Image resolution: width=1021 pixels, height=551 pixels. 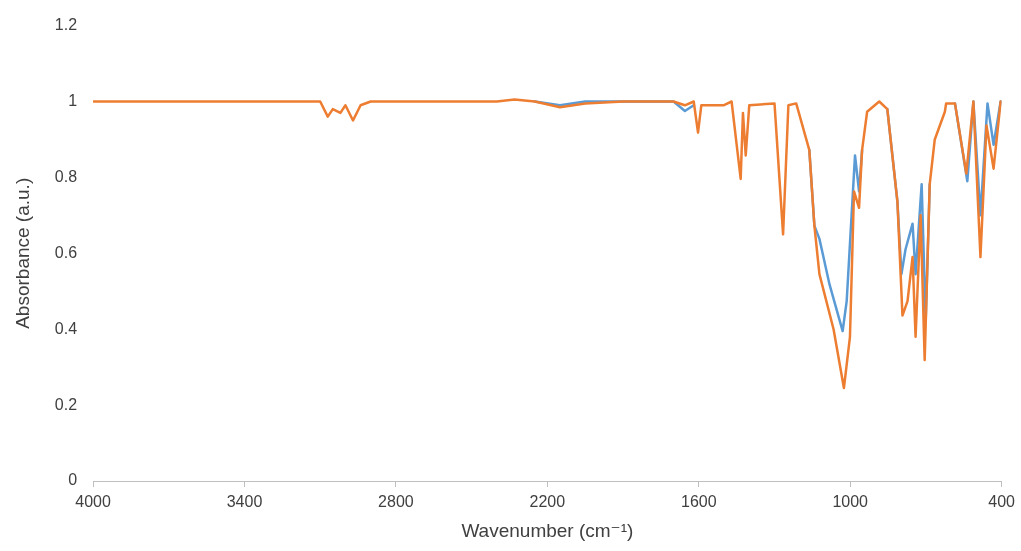 I want to click on y-tick-label: 0.8, so click(x=66, y=176).